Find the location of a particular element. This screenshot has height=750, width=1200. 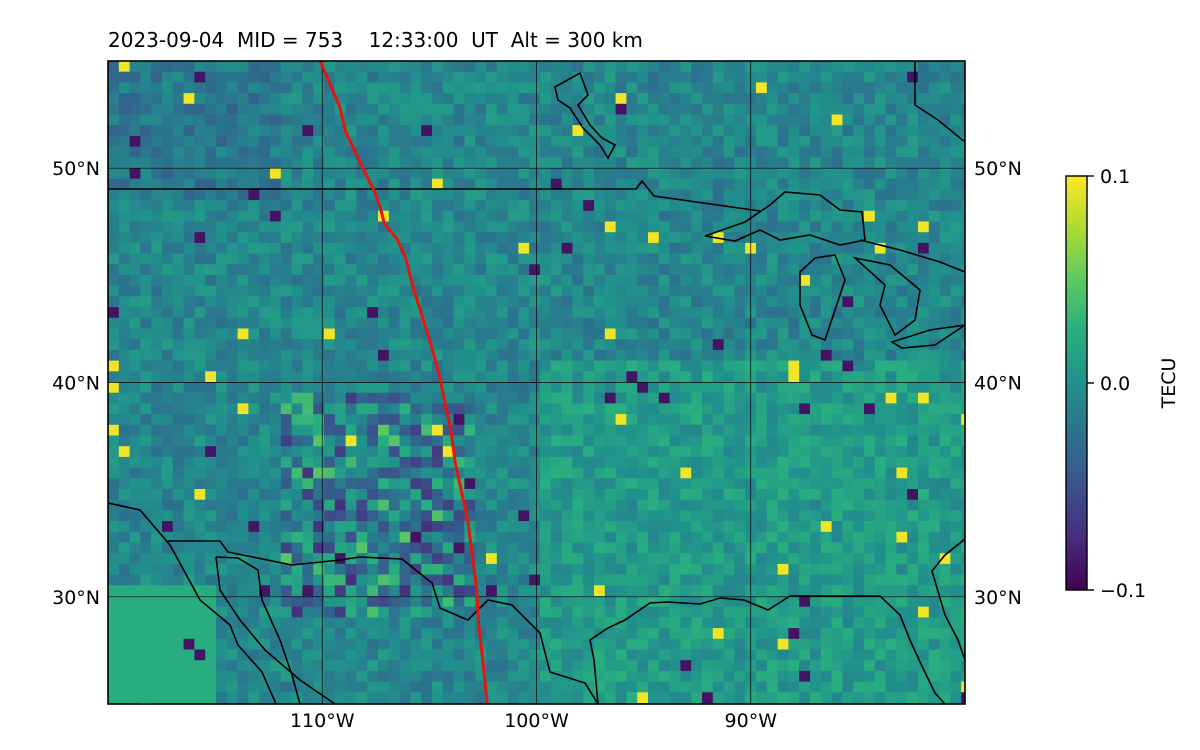

title-date: 2023-09-04 is located at coordinates (166, 40).